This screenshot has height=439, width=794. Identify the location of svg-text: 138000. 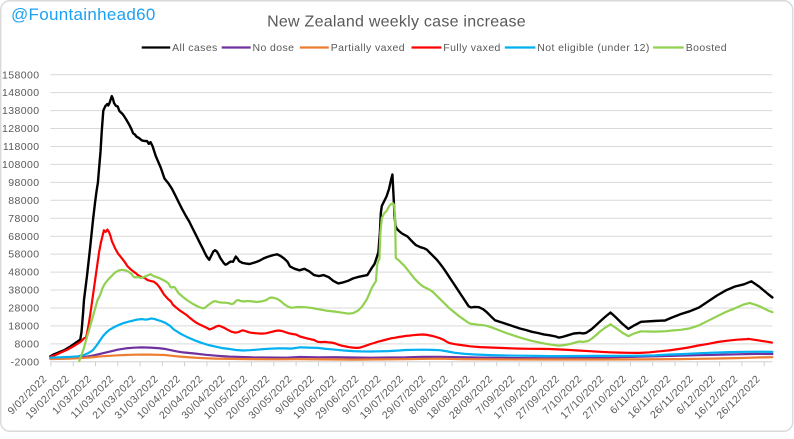
(20, 111).